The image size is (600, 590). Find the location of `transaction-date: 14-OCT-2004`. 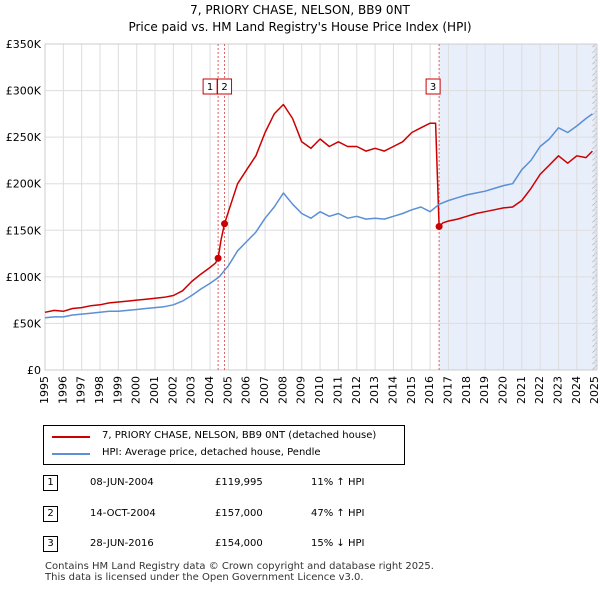

transaction-date: 14-OCT-2004 is located at coordinates (123, 513).